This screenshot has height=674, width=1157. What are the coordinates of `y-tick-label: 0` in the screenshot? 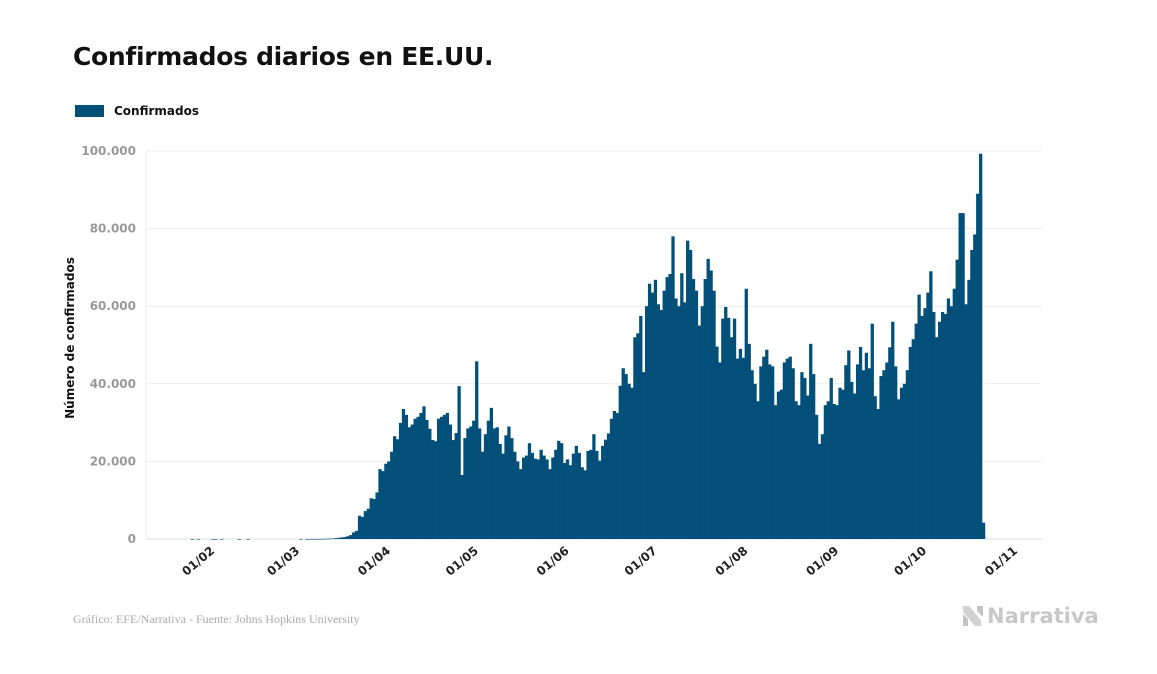 It's located at (132, 539).